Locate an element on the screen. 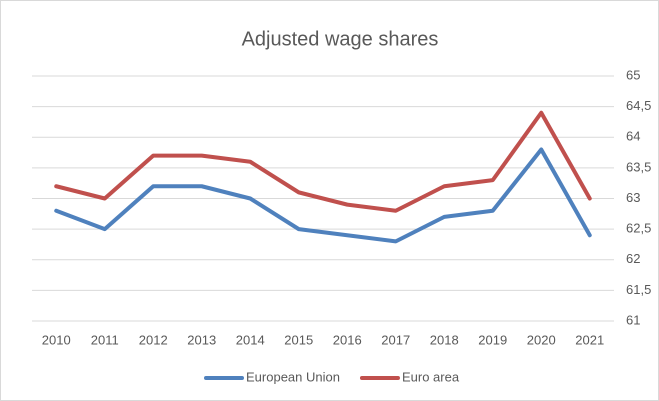  x-tick-label: 2020 is located at coordinates (541, 339).